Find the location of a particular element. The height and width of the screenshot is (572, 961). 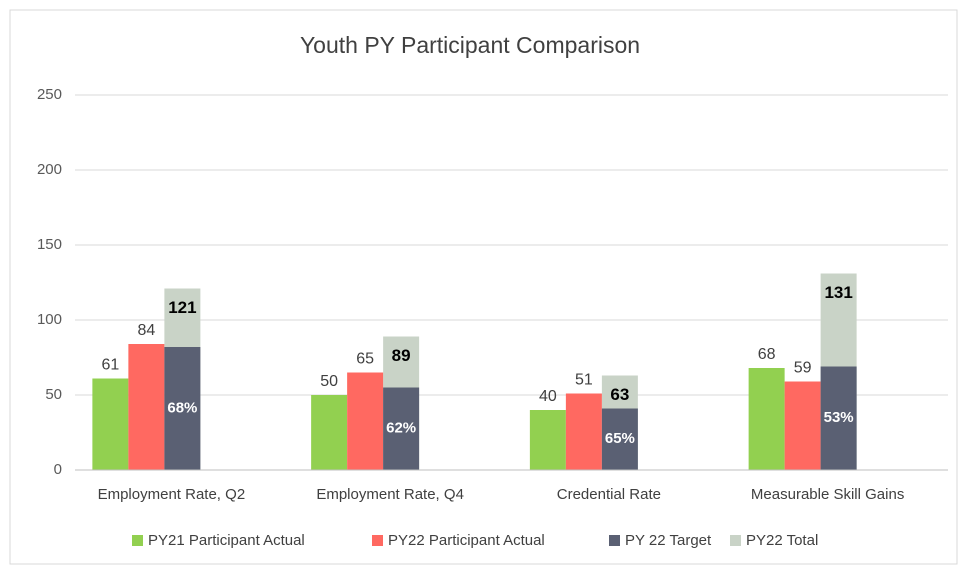

legend-label: PY 22 Target is located at coordinates (668, 540).